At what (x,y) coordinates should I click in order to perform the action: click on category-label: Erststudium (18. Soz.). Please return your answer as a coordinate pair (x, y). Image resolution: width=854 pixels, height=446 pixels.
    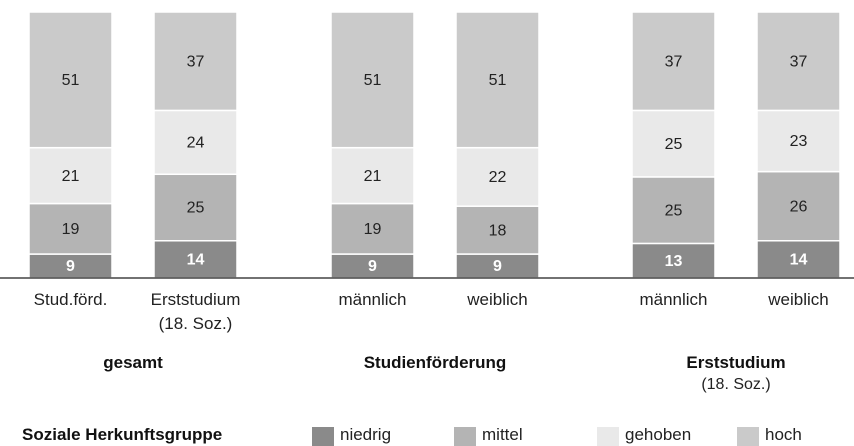
    Looking at the image, I should click on (195, 311).